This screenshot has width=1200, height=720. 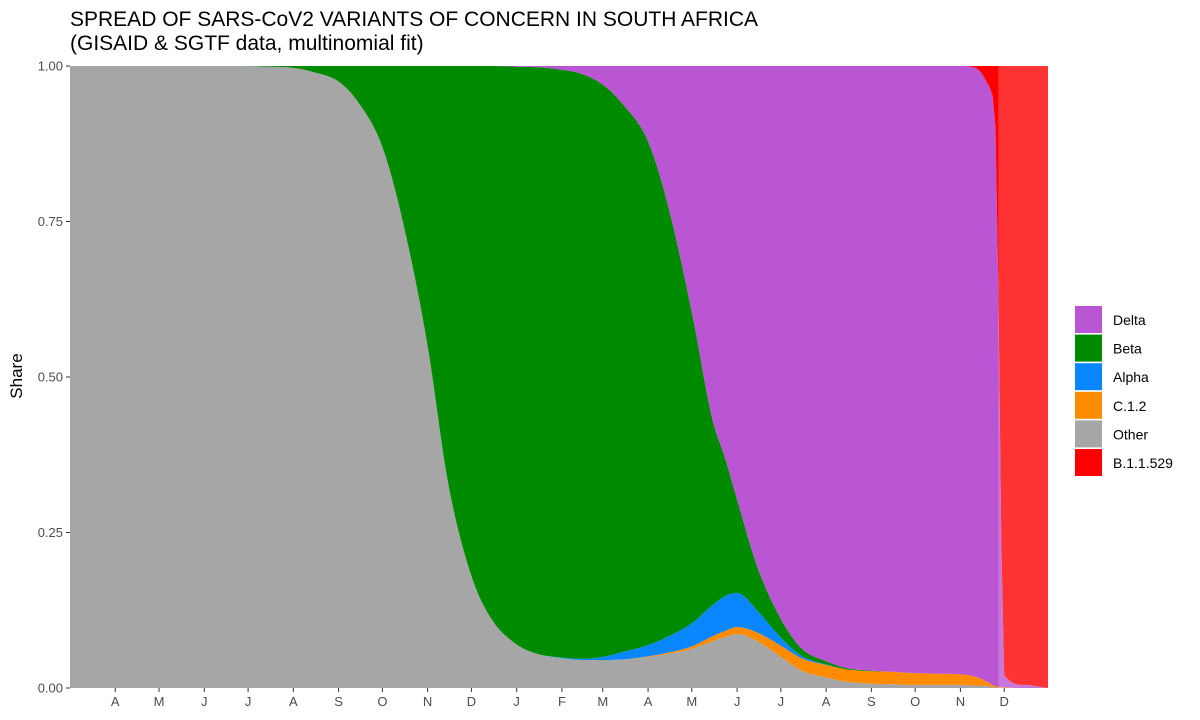 I want to click on y-tick-label: 1.00, so click(x=50, y=66).